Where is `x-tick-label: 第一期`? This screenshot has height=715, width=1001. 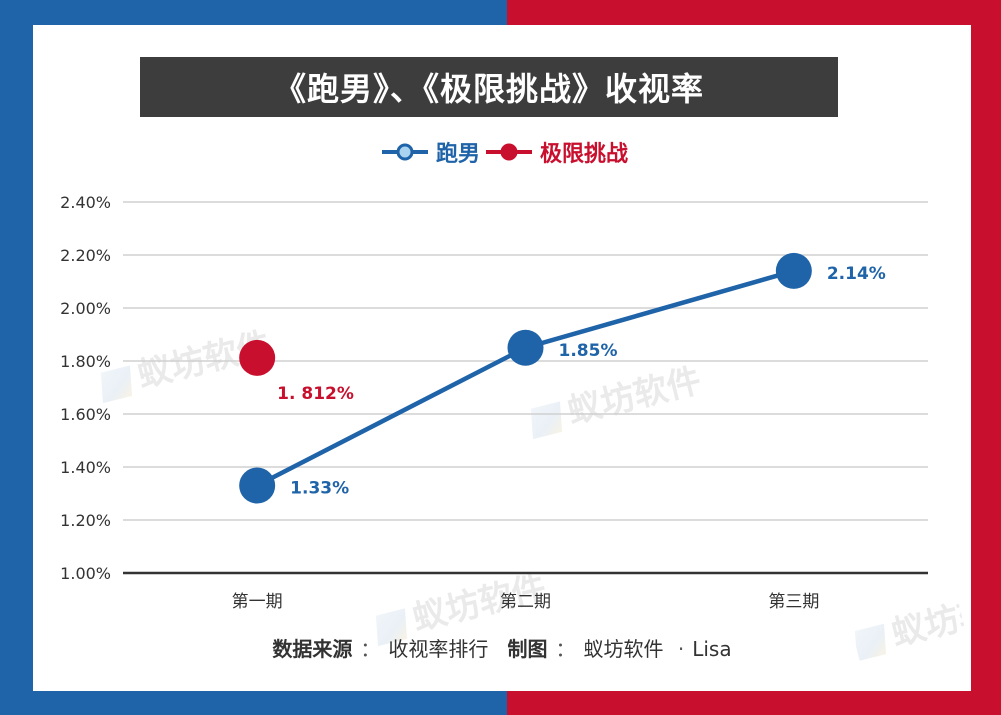
x-tick-label: 第一期 is located at coordinates (257, 602).